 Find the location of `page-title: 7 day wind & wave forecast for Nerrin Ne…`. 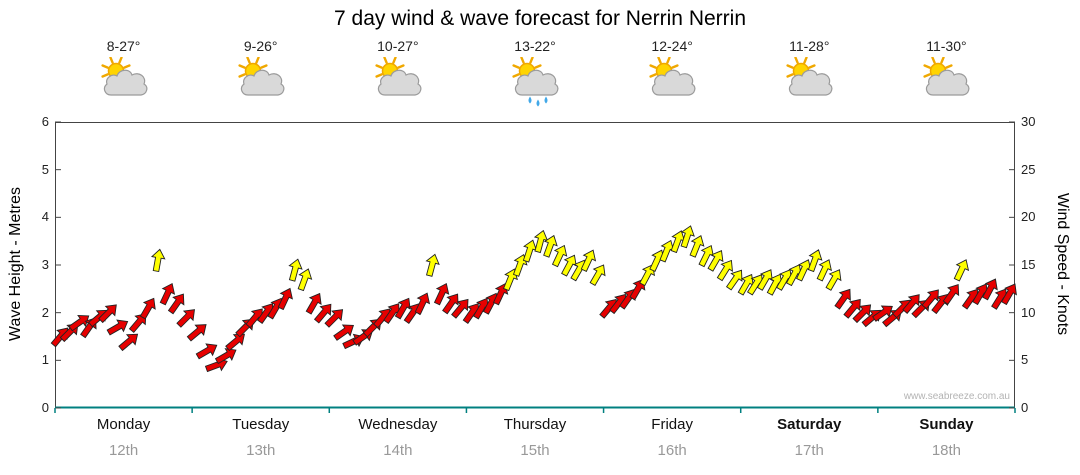

page-title: 7 day wind & wave forecast for Nerrin Ne… is located at coordinates (540, 18).